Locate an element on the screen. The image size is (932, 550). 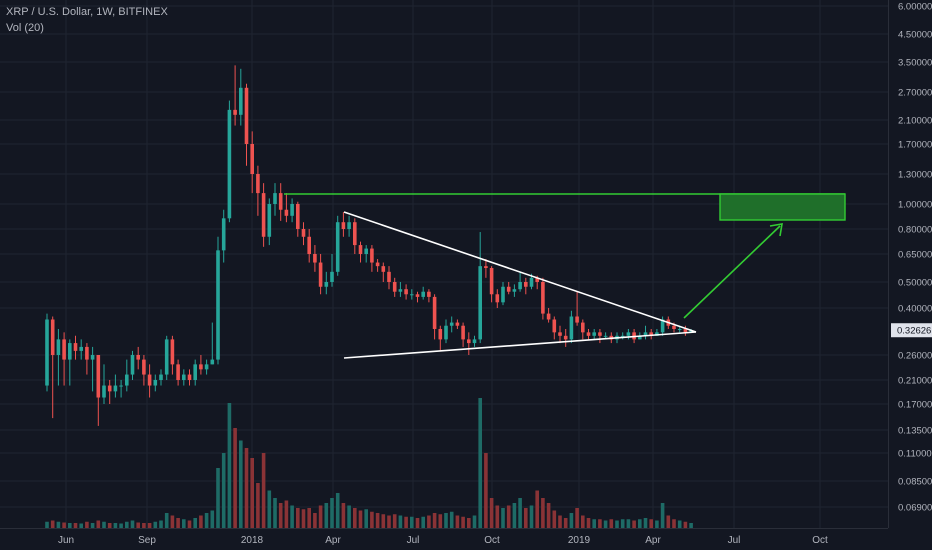
time-tick-label: Sep is located at coordinates (147, 540).